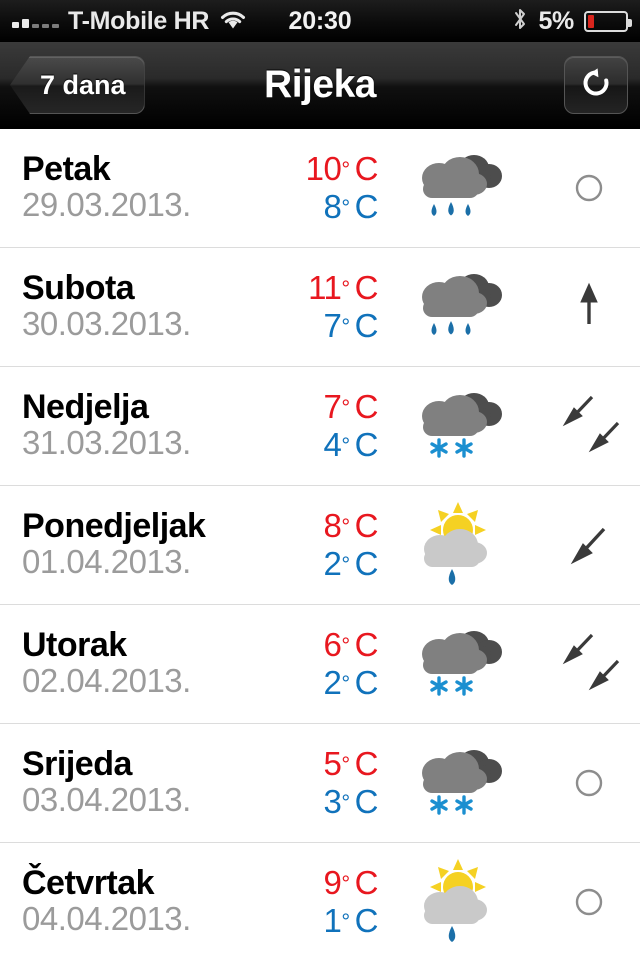  I want to click on status-bar: T-Mobile HR 20:30 5%, so click(320, 21).